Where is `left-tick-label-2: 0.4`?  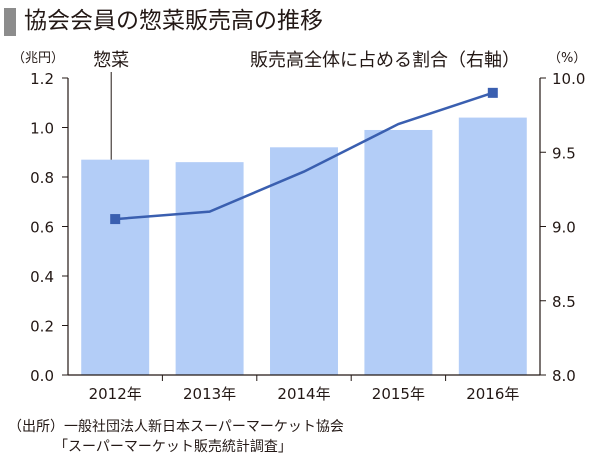
left-tick-label-2: 0.4 is located at coordinates (42, 277).